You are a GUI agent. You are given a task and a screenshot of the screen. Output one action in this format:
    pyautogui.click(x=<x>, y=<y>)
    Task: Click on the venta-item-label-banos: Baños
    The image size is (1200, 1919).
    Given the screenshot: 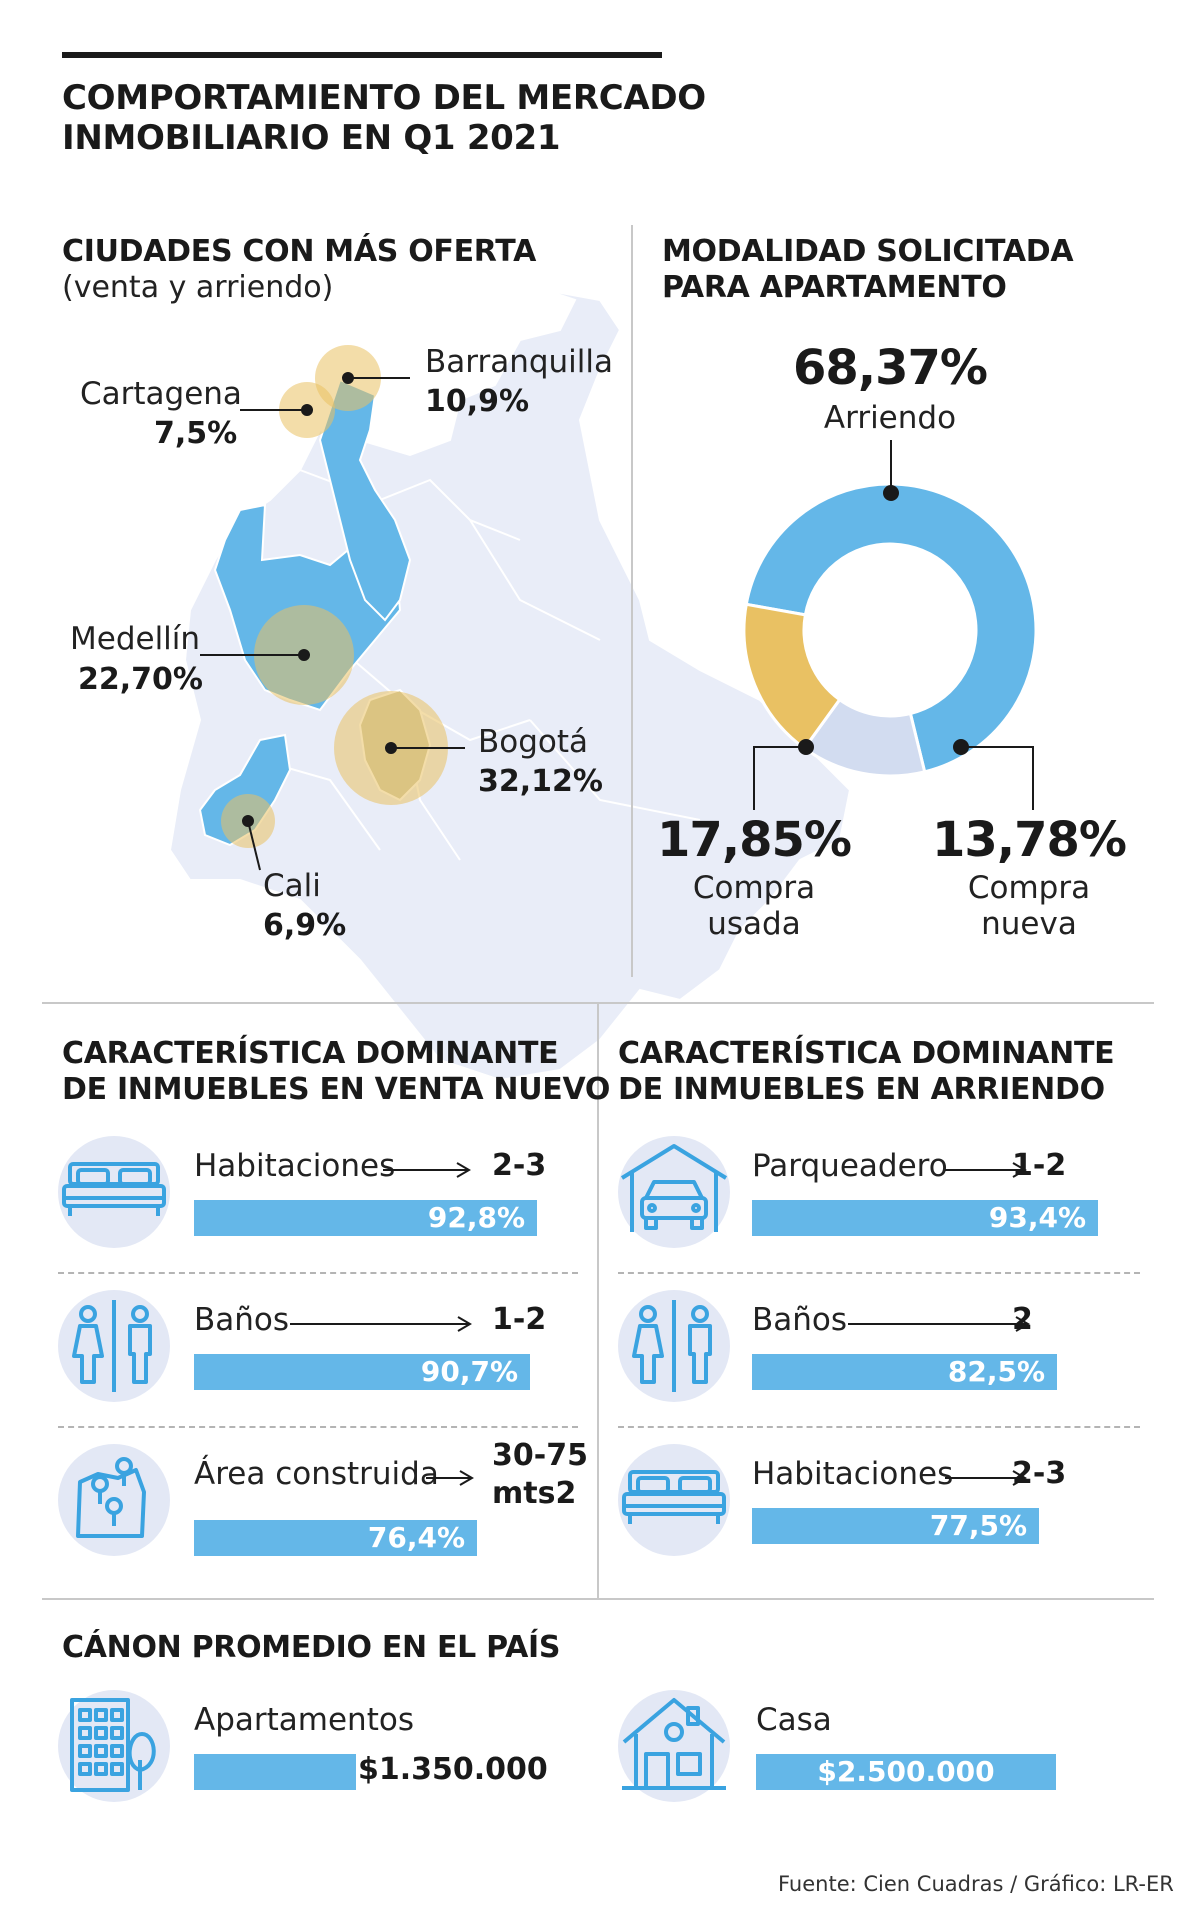 What is the action you would take?
    pyautogui.click(x=242, y=1320)
    